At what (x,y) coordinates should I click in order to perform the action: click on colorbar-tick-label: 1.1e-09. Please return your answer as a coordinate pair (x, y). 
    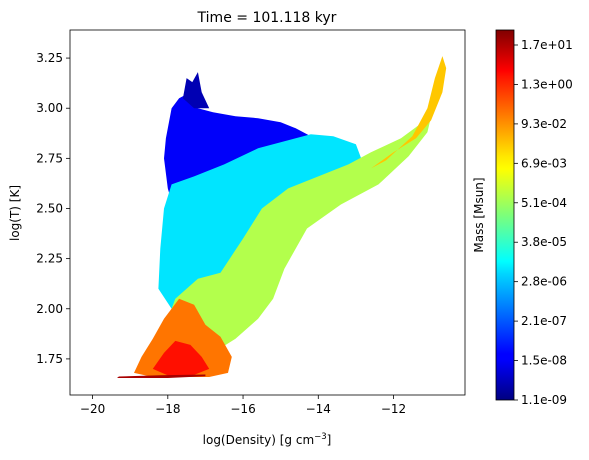
    Looking at the image, I should click on (544, 400).